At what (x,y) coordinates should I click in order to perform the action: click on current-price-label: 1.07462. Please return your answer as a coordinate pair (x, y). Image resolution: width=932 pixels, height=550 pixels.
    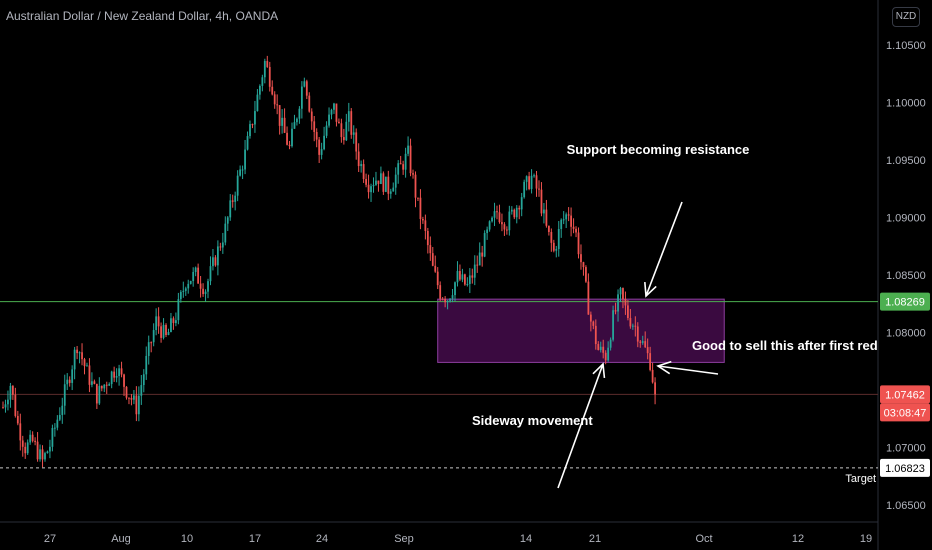
    Looking at the image, I should click on (905, 394).